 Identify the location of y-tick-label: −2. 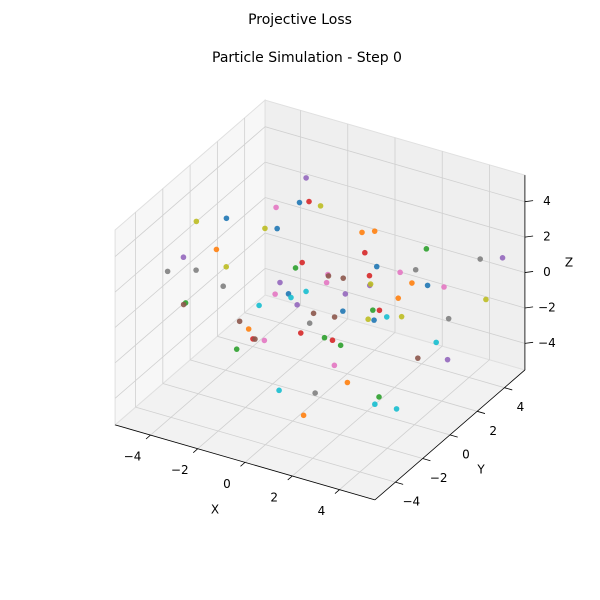
(439, 478).